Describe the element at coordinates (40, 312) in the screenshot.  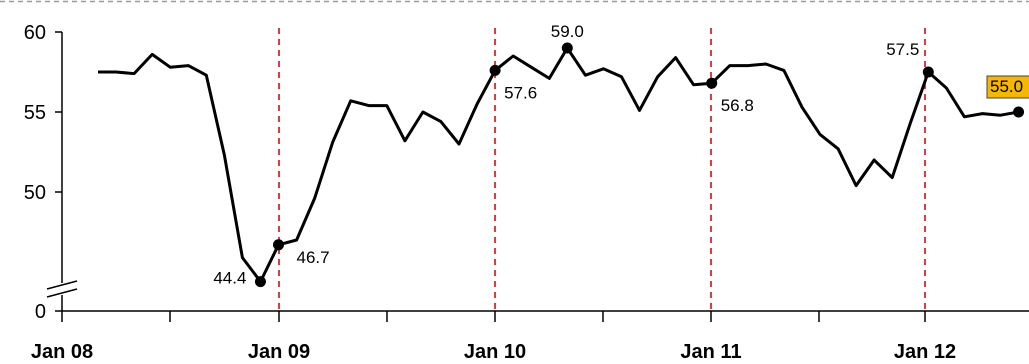
I see `y-tick-label: 0` at that location.